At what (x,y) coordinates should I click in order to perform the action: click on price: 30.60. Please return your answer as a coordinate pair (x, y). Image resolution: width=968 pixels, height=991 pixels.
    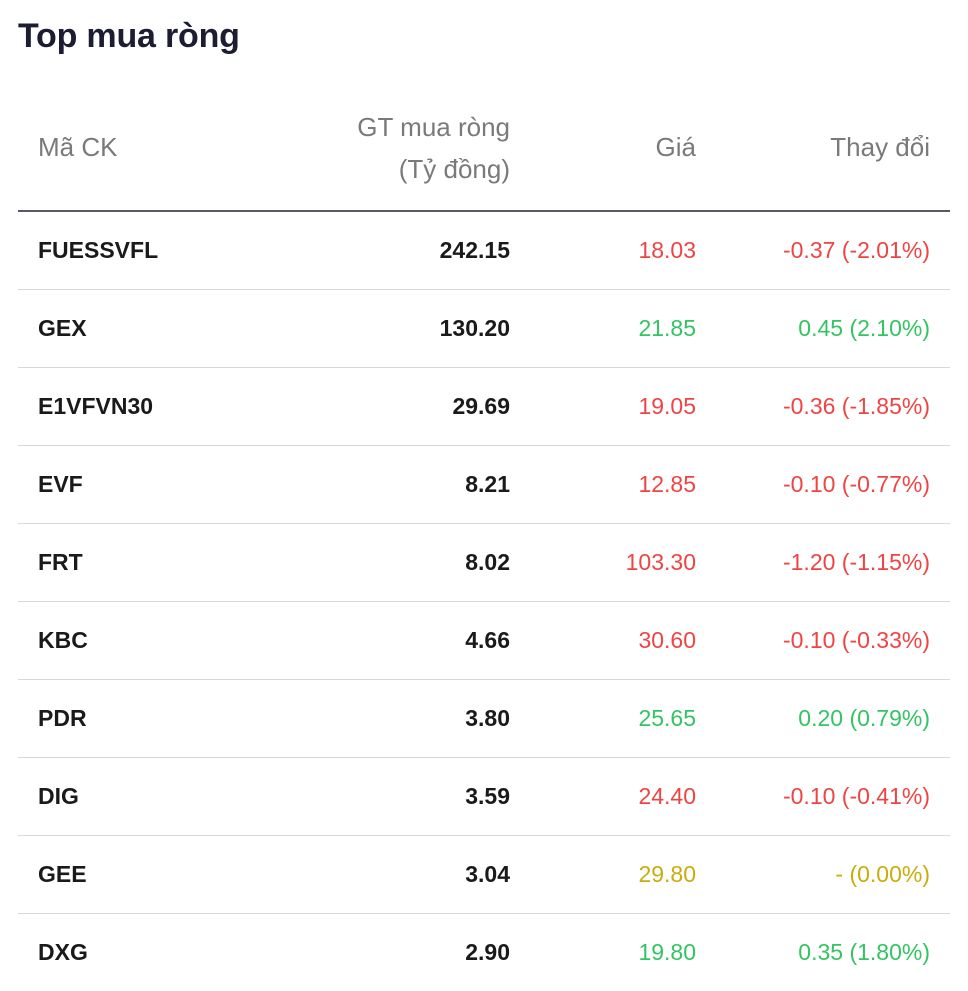
    Looking at the image, I should click on (667, 640).